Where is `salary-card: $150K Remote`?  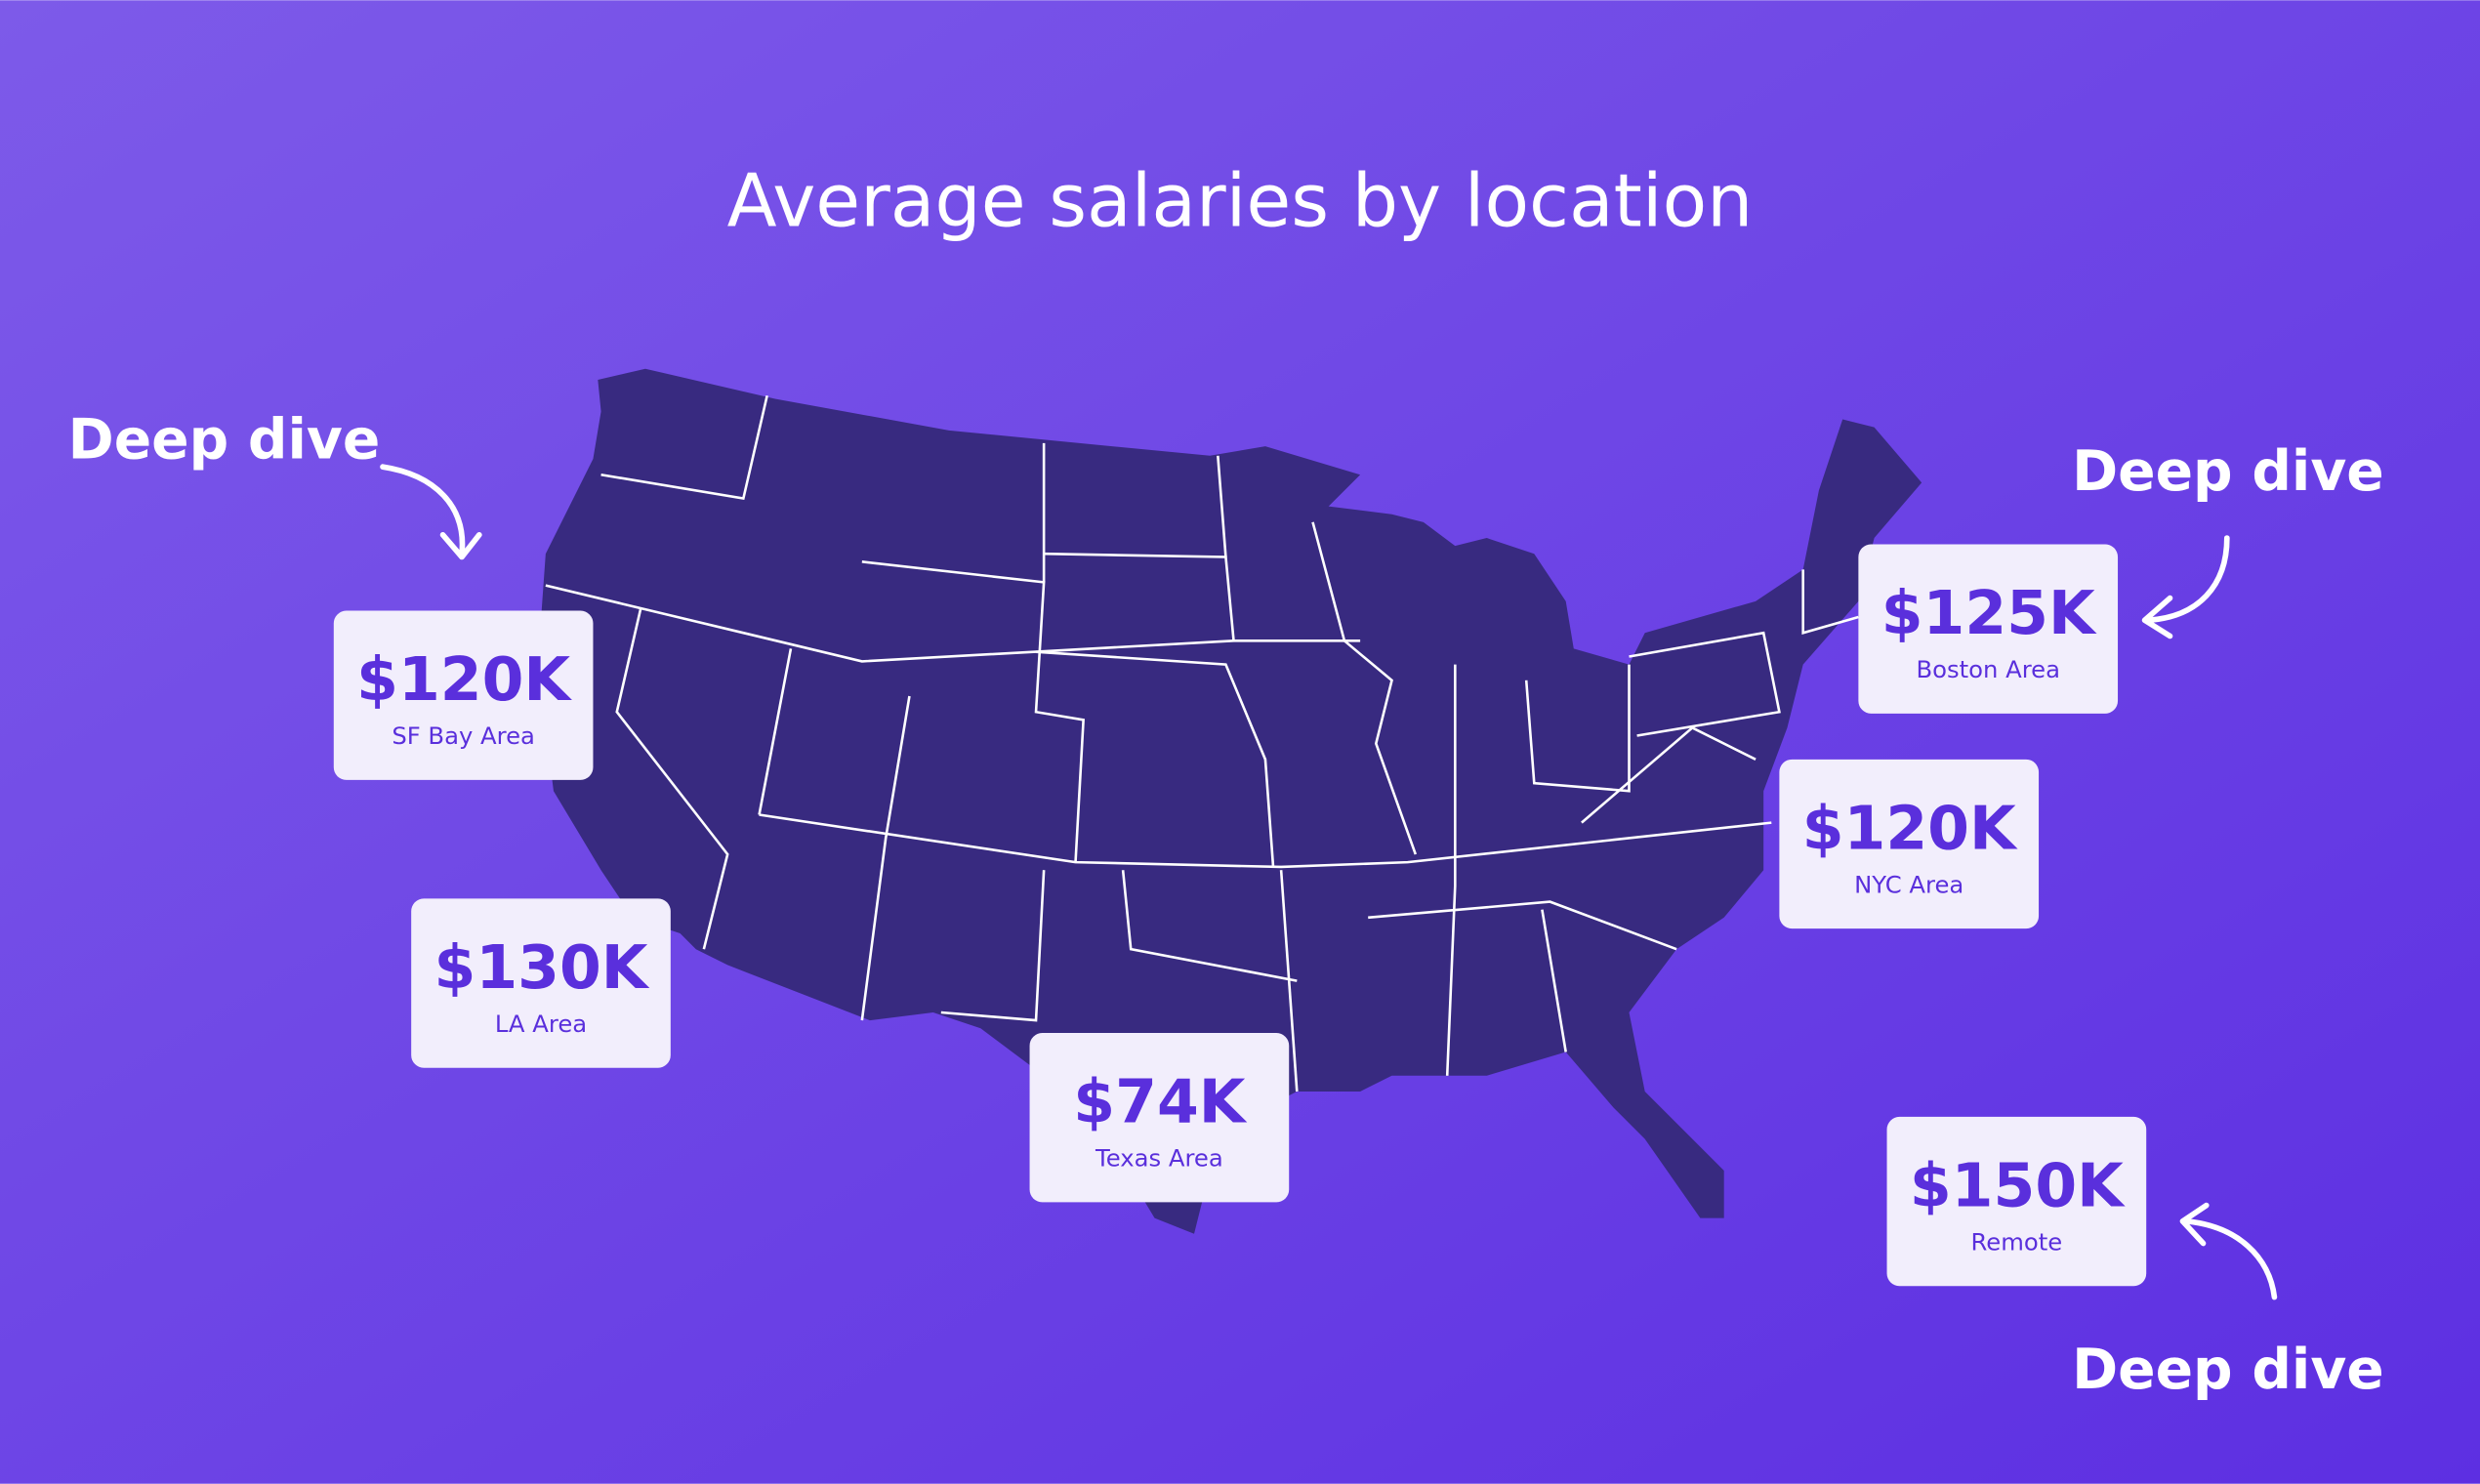 salary-card: $150K Remote is located at coordinates (2016, 1202).